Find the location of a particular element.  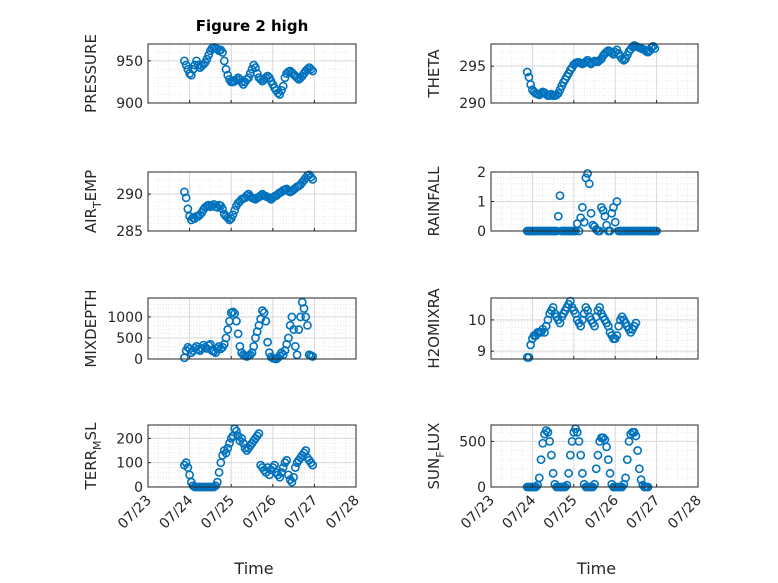

y-axis-label-main: AIR is located at coordinates (91, 220).